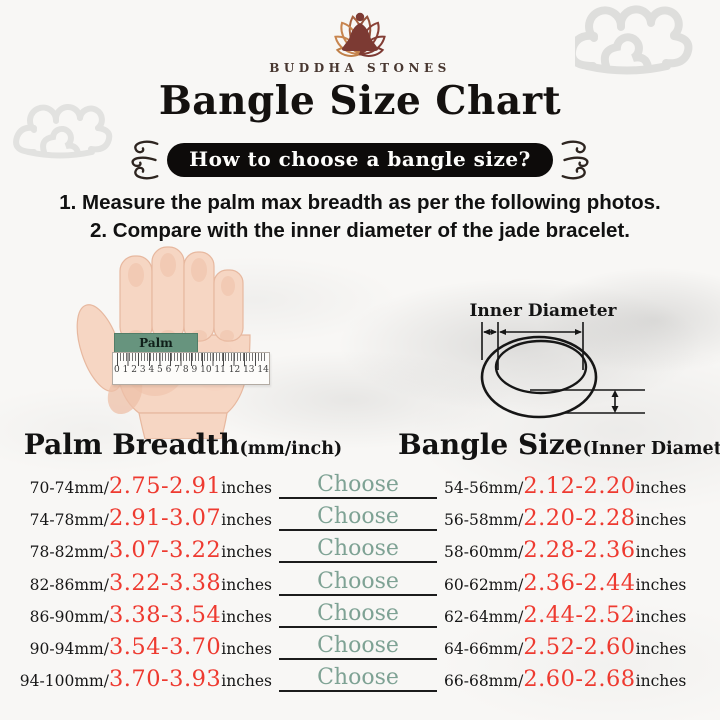 Image resolution: width=720 pixels, height=720 pixels. What do you see at coordinates (565, 679) in the screenshot?
I see `bangle-size-cell: 66-68mm/2.60-2.68inches` at bounding box center [565, 679].